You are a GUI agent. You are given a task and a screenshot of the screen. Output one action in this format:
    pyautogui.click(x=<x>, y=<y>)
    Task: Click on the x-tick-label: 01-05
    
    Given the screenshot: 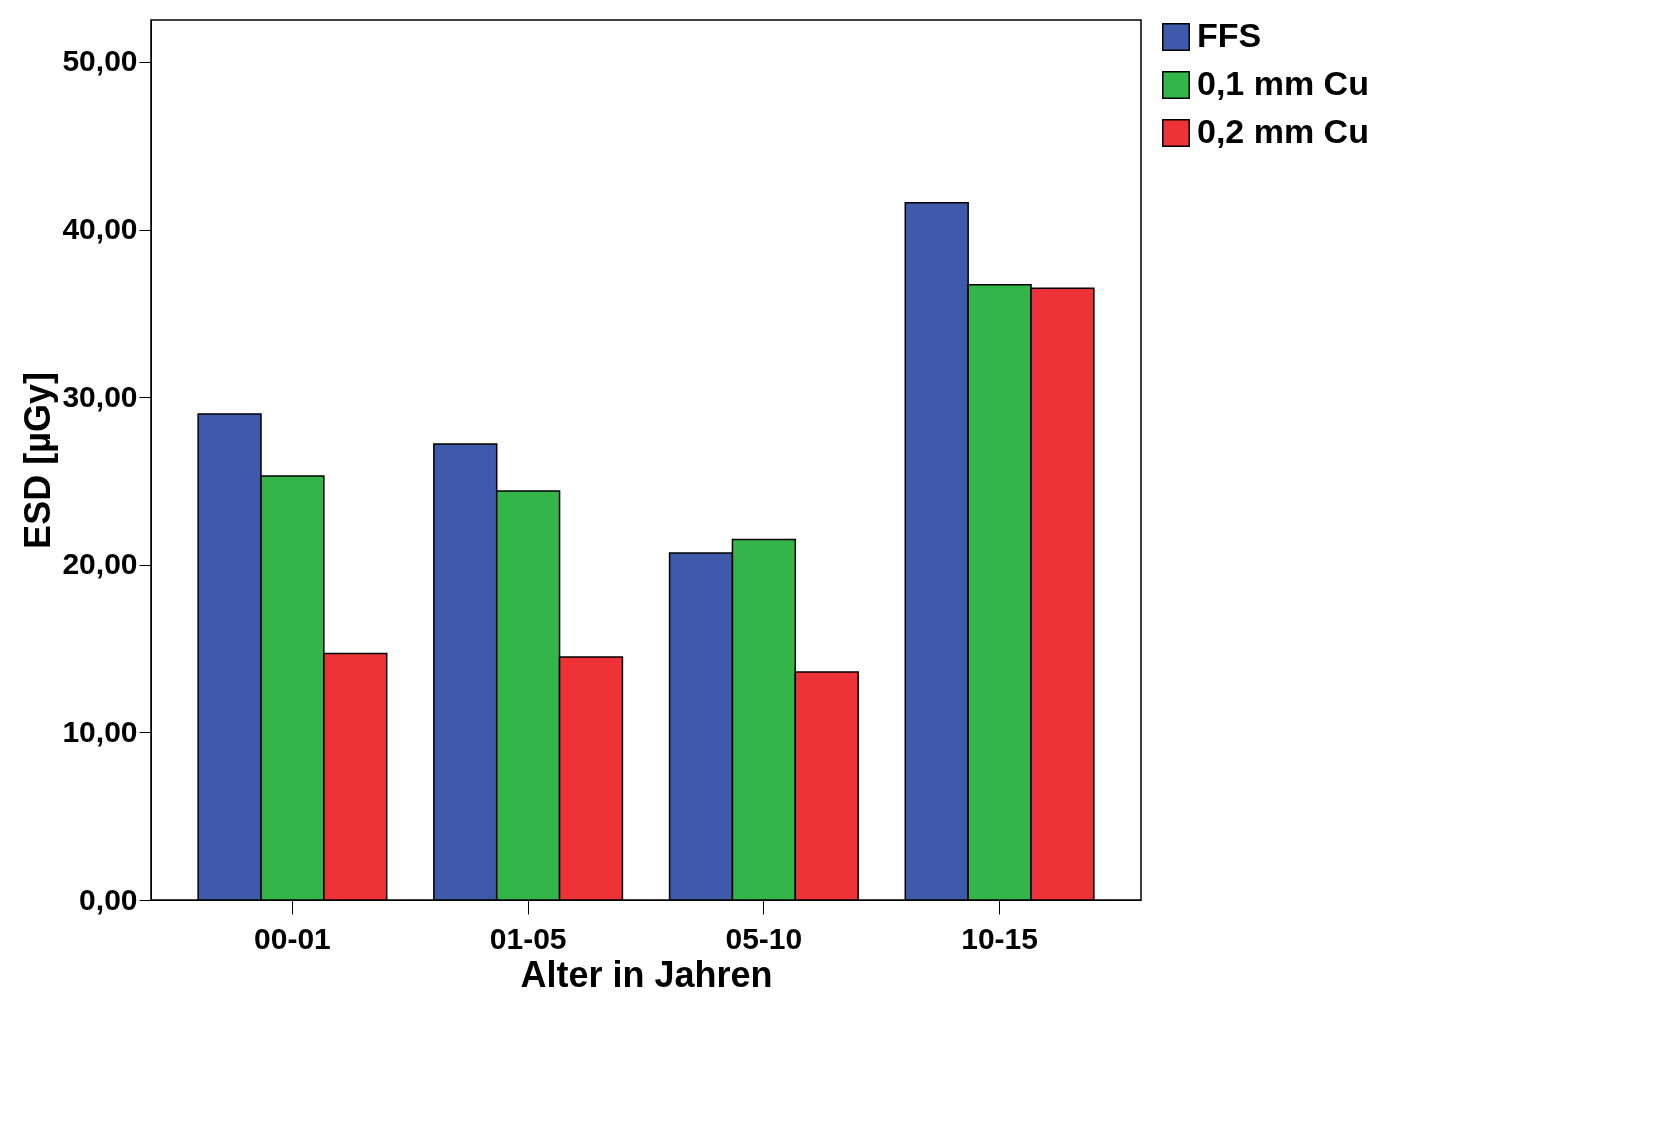 What is the action you would take?
    pyautogui.click(x=528, y=938)
    